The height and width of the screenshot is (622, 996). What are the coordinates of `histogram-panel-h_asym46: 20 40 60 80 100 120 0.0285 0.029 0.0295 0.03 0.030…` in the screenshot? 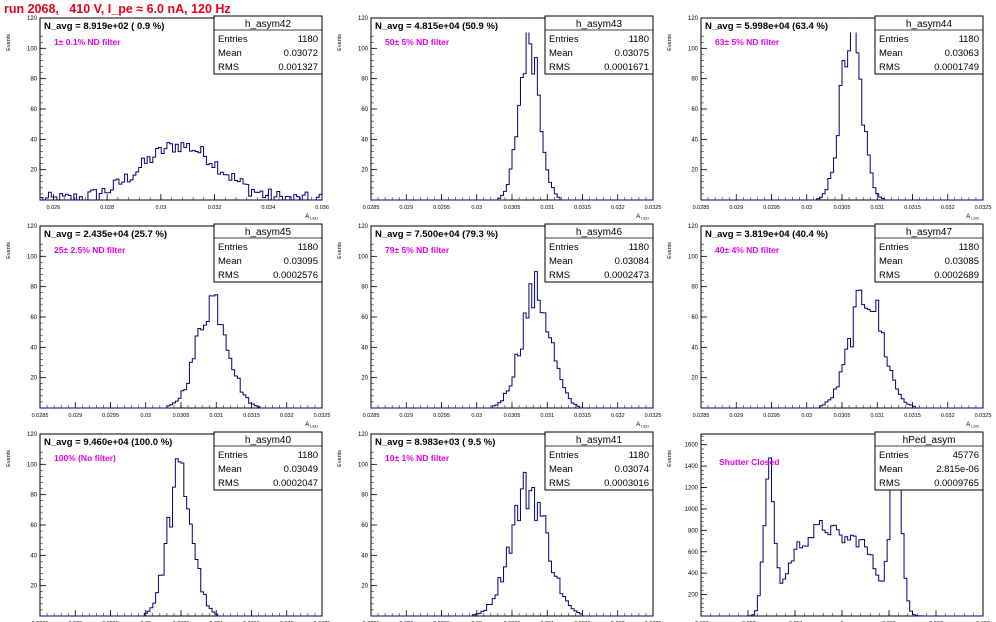 It's located at (499, 326).